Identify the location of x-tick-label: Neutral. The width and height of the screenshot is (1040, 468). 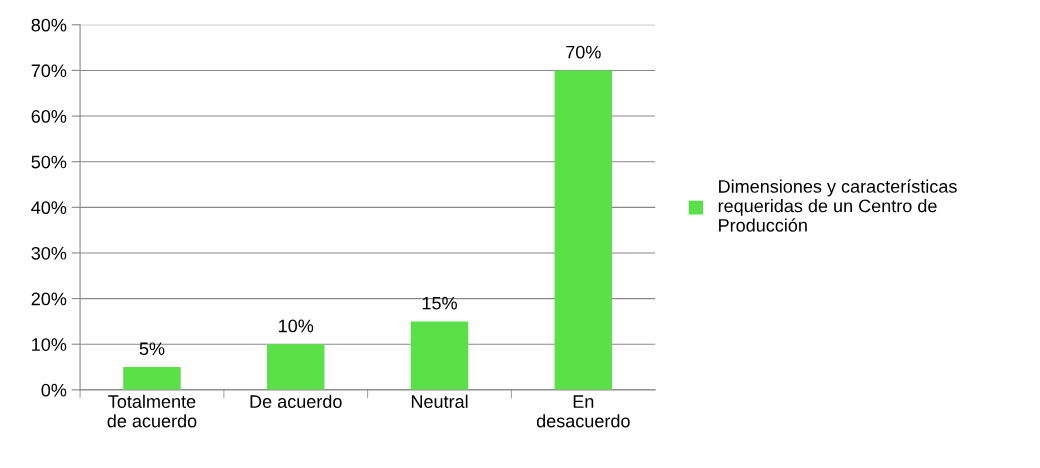
(439, 401).